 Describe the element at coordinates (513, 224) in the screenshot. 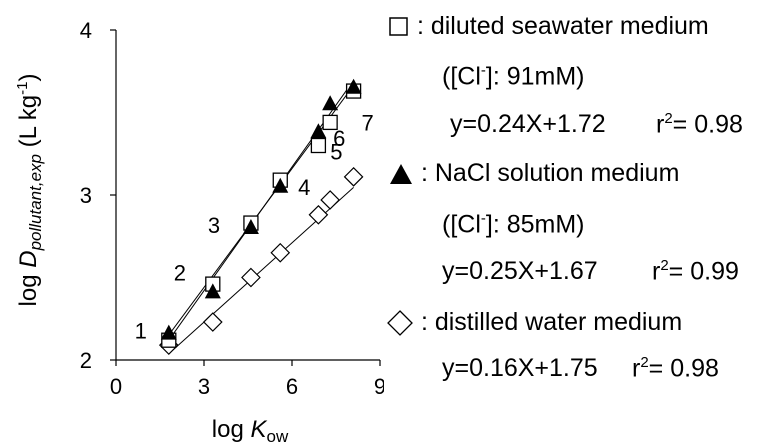

I see `legend-nacl-cl: ([Cl-]: 85mM)` at that location.